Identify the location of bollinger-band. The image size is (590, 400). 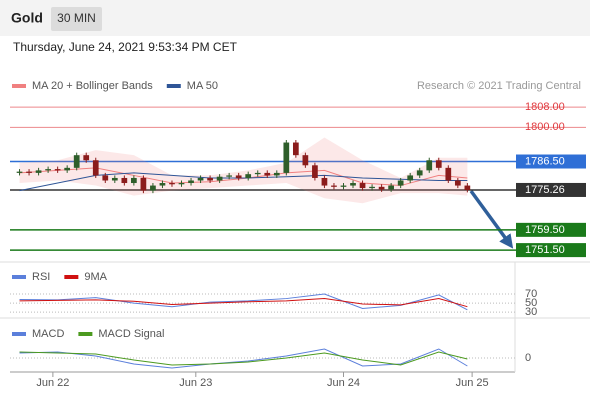
(243, 170).